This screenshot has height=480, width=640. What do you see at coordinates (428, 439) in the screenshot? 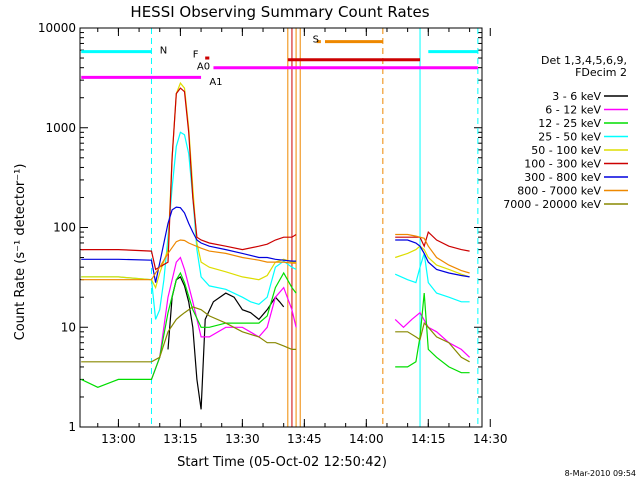
I see `x-tick-label: 14:15` at bounding box center [428, 439].